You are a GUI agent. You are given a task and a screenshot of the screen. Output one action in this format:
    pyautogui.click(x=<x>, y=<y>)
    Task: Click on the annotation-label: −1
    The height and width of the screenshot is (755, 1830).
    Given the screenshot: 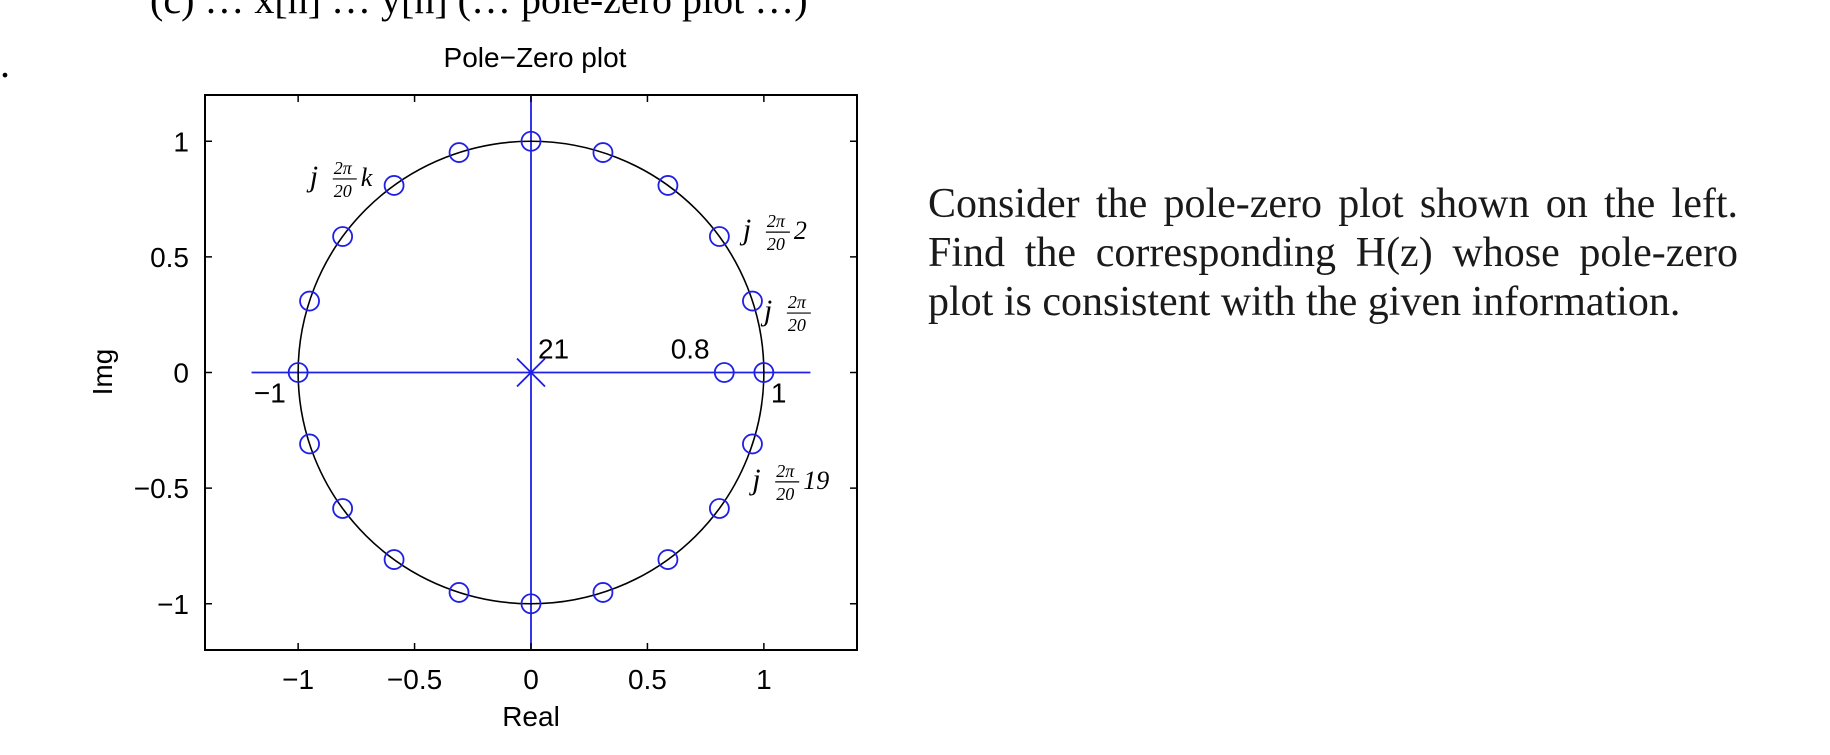 What is the action you would take?
    pyautogui.click(x=270, y=393)
    